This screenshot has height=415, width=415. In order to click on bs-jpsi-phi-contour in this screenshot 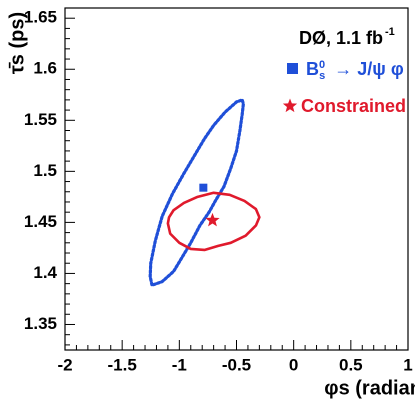, I will do `click(196, 192)`.